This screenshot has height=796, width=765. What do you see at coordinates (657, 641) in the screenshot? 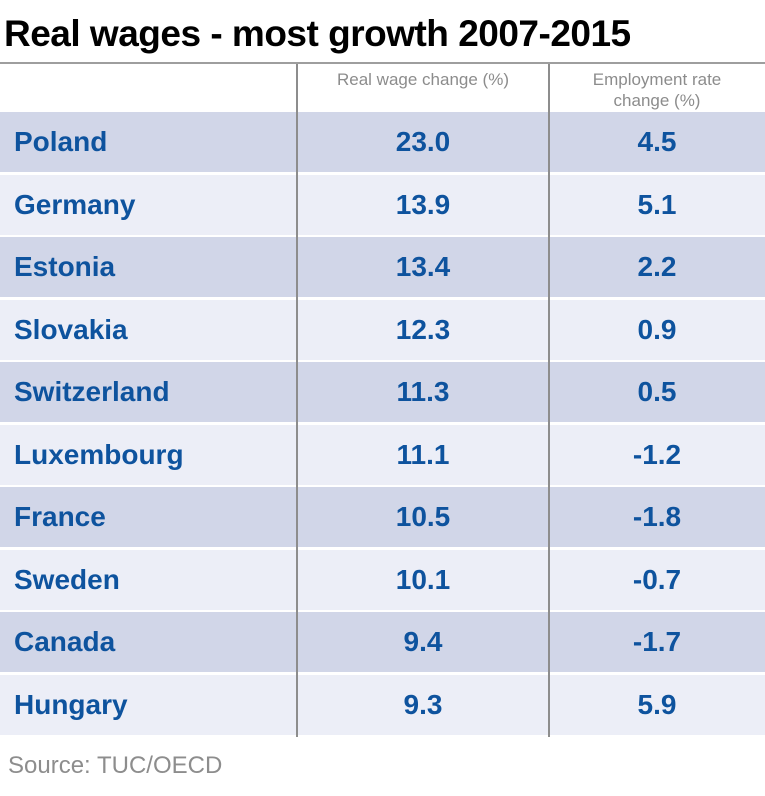
I see `employment-value-cell: -1.7` at bounding box center [657, 641].